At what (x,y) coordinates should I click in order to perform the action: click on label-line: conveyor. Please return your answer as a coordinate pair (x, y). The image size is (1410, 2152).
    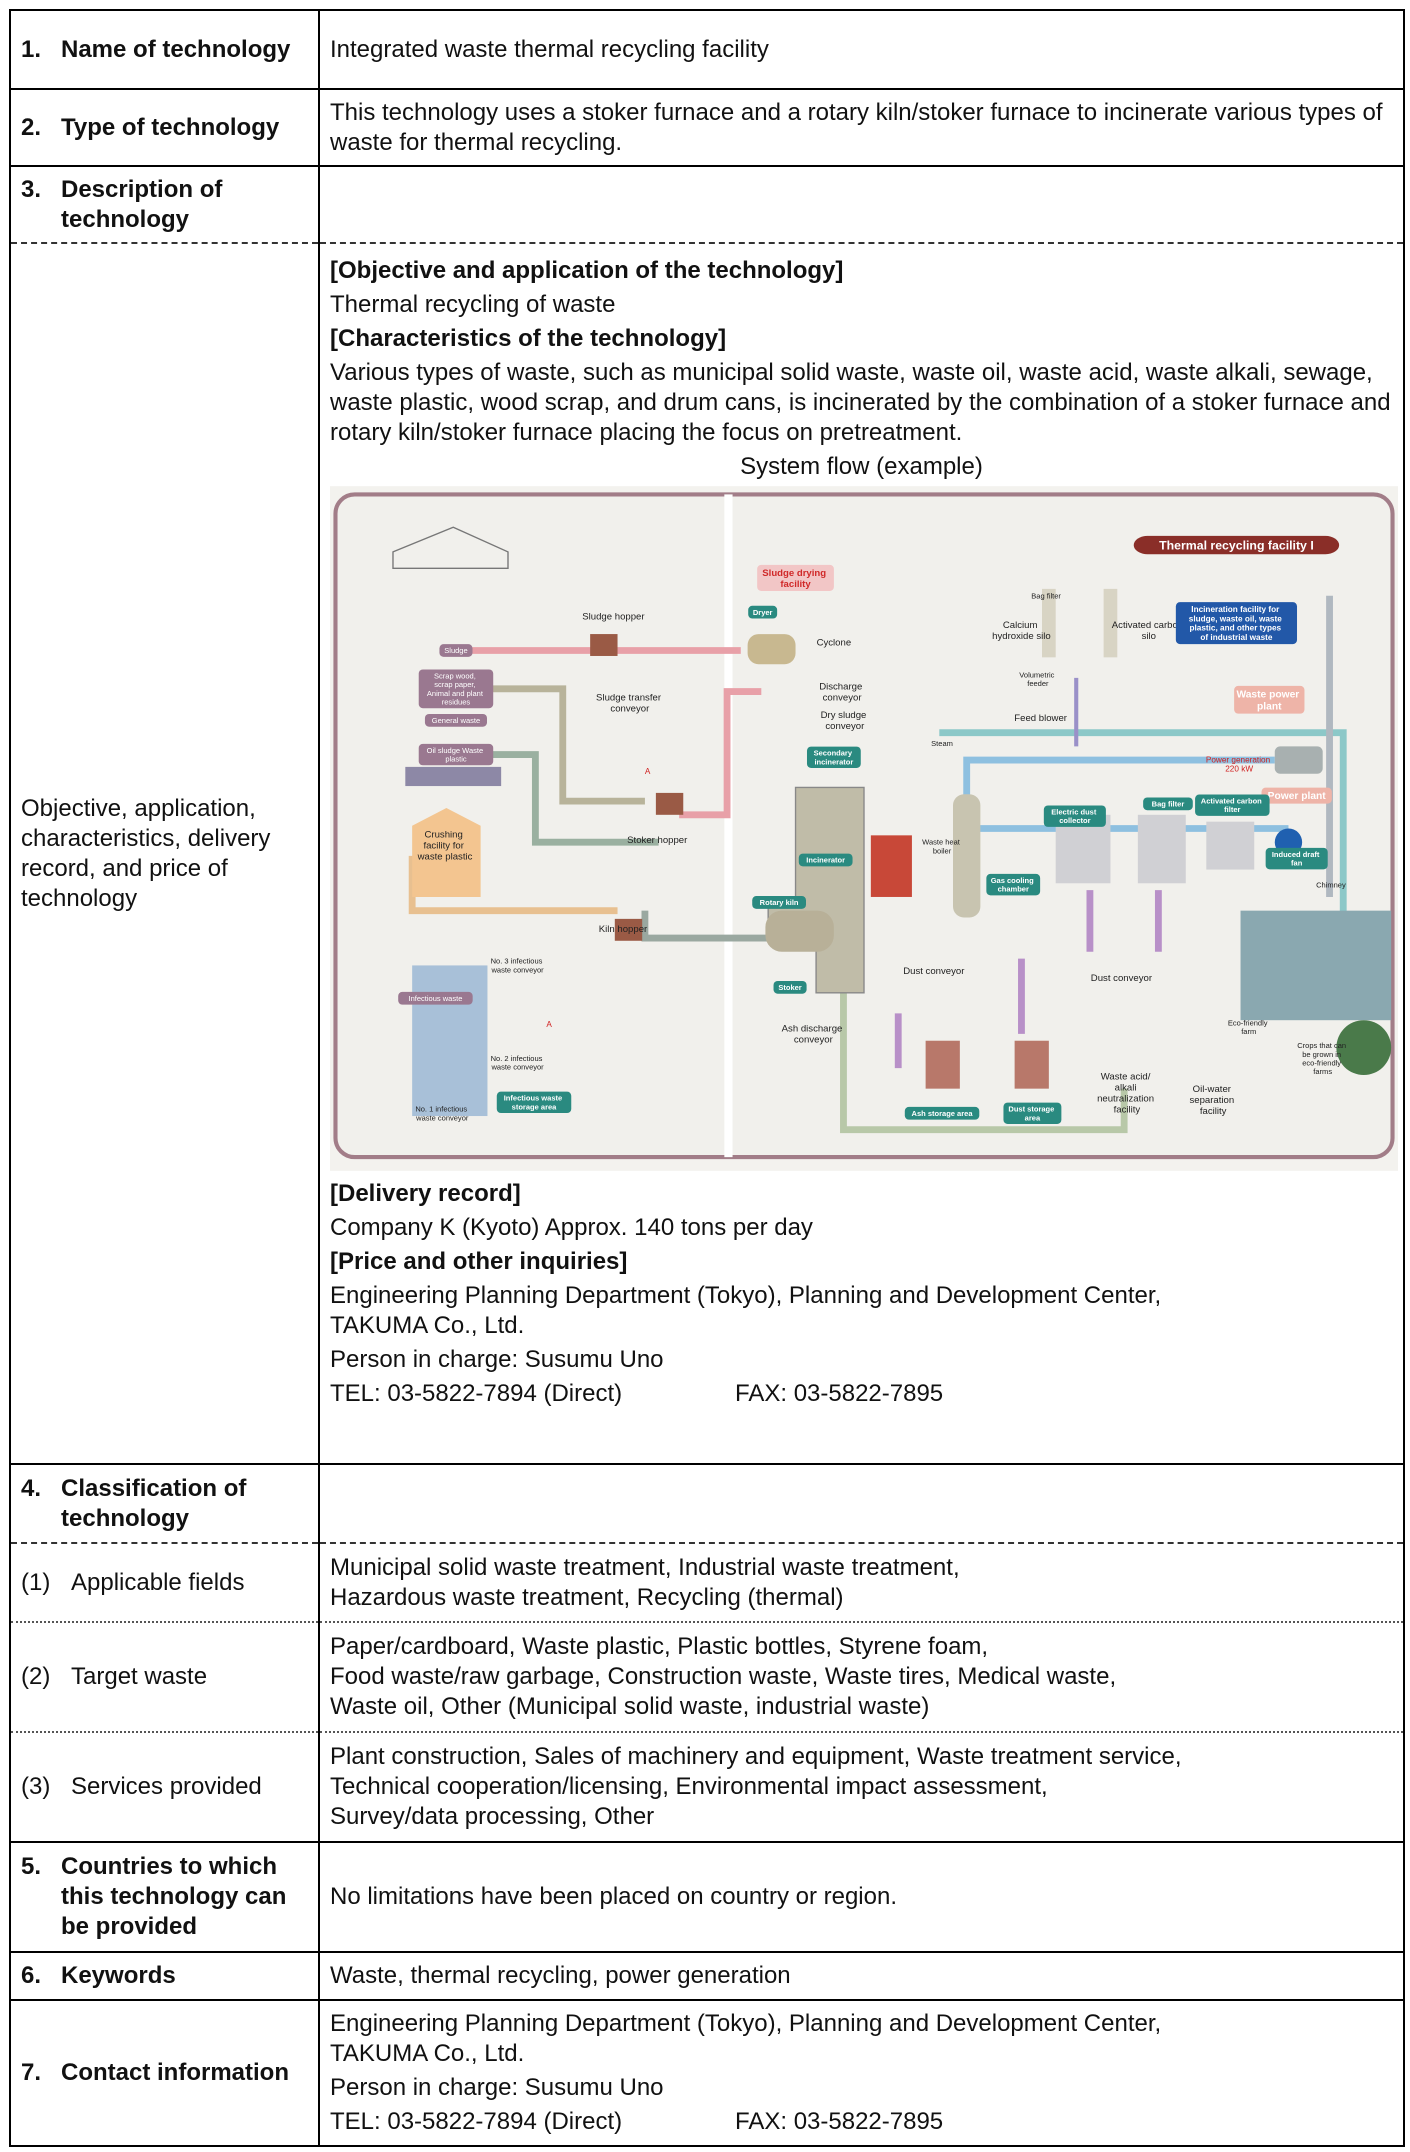
    Looking at the image, I should click on (845, 726).